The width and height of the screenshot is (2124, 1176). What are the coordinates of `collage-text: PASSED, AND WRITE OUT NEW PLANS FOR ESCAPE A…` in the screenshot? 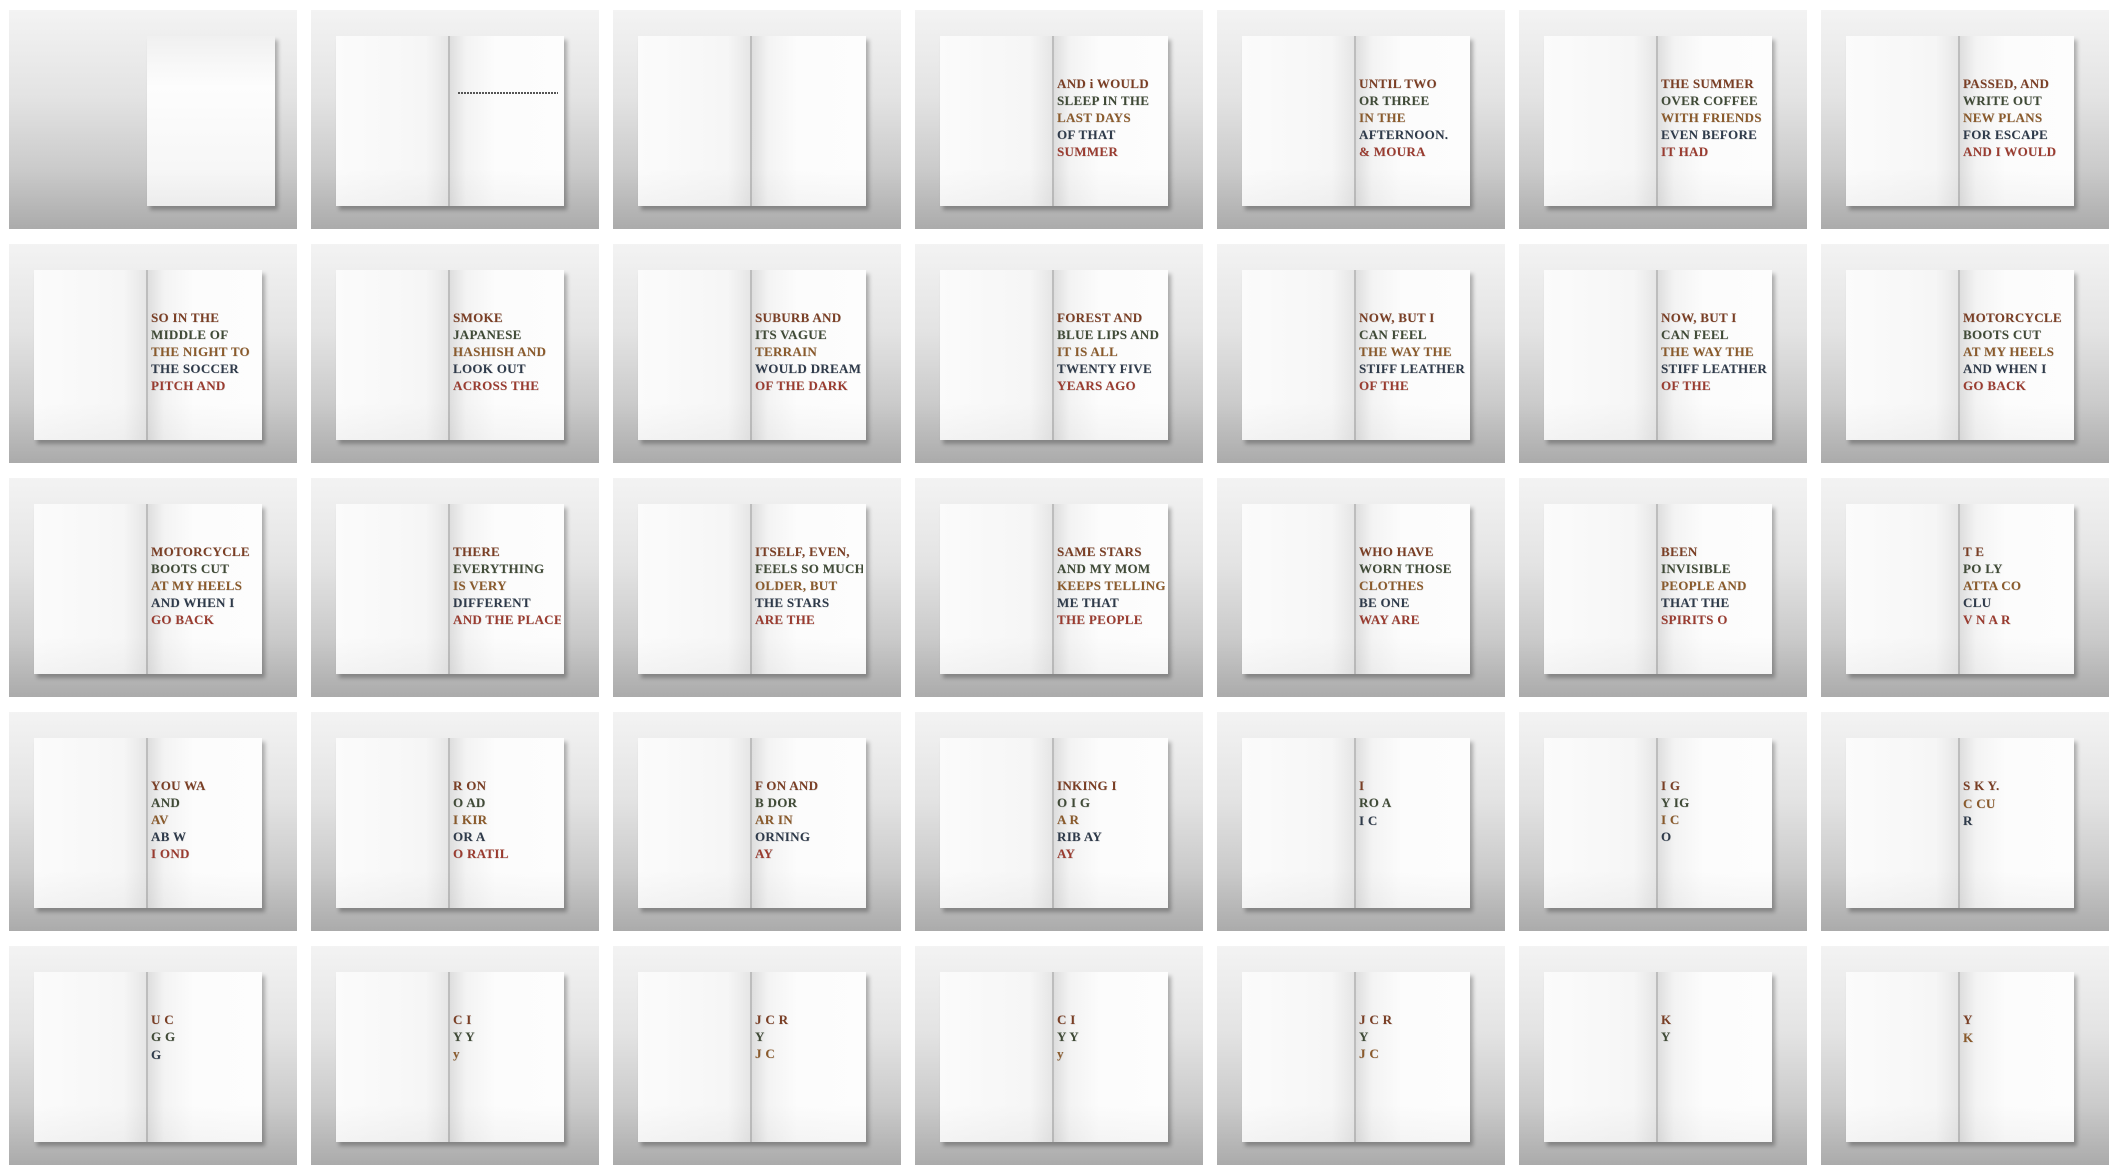 It's located at (2017, 118).